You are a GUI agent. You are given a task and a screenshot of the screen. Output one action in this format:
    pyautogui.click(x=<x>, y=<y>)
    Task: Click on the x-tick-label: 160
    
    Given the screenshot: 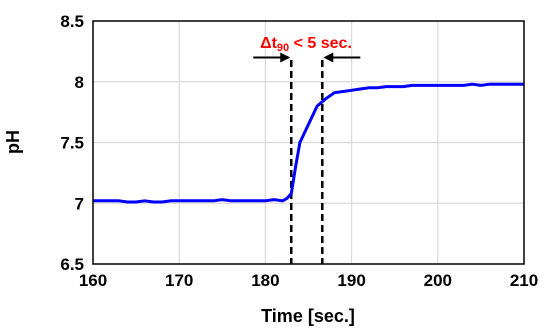 What is the action you would take?
    pyautogui.click(x=93, y=280)
    